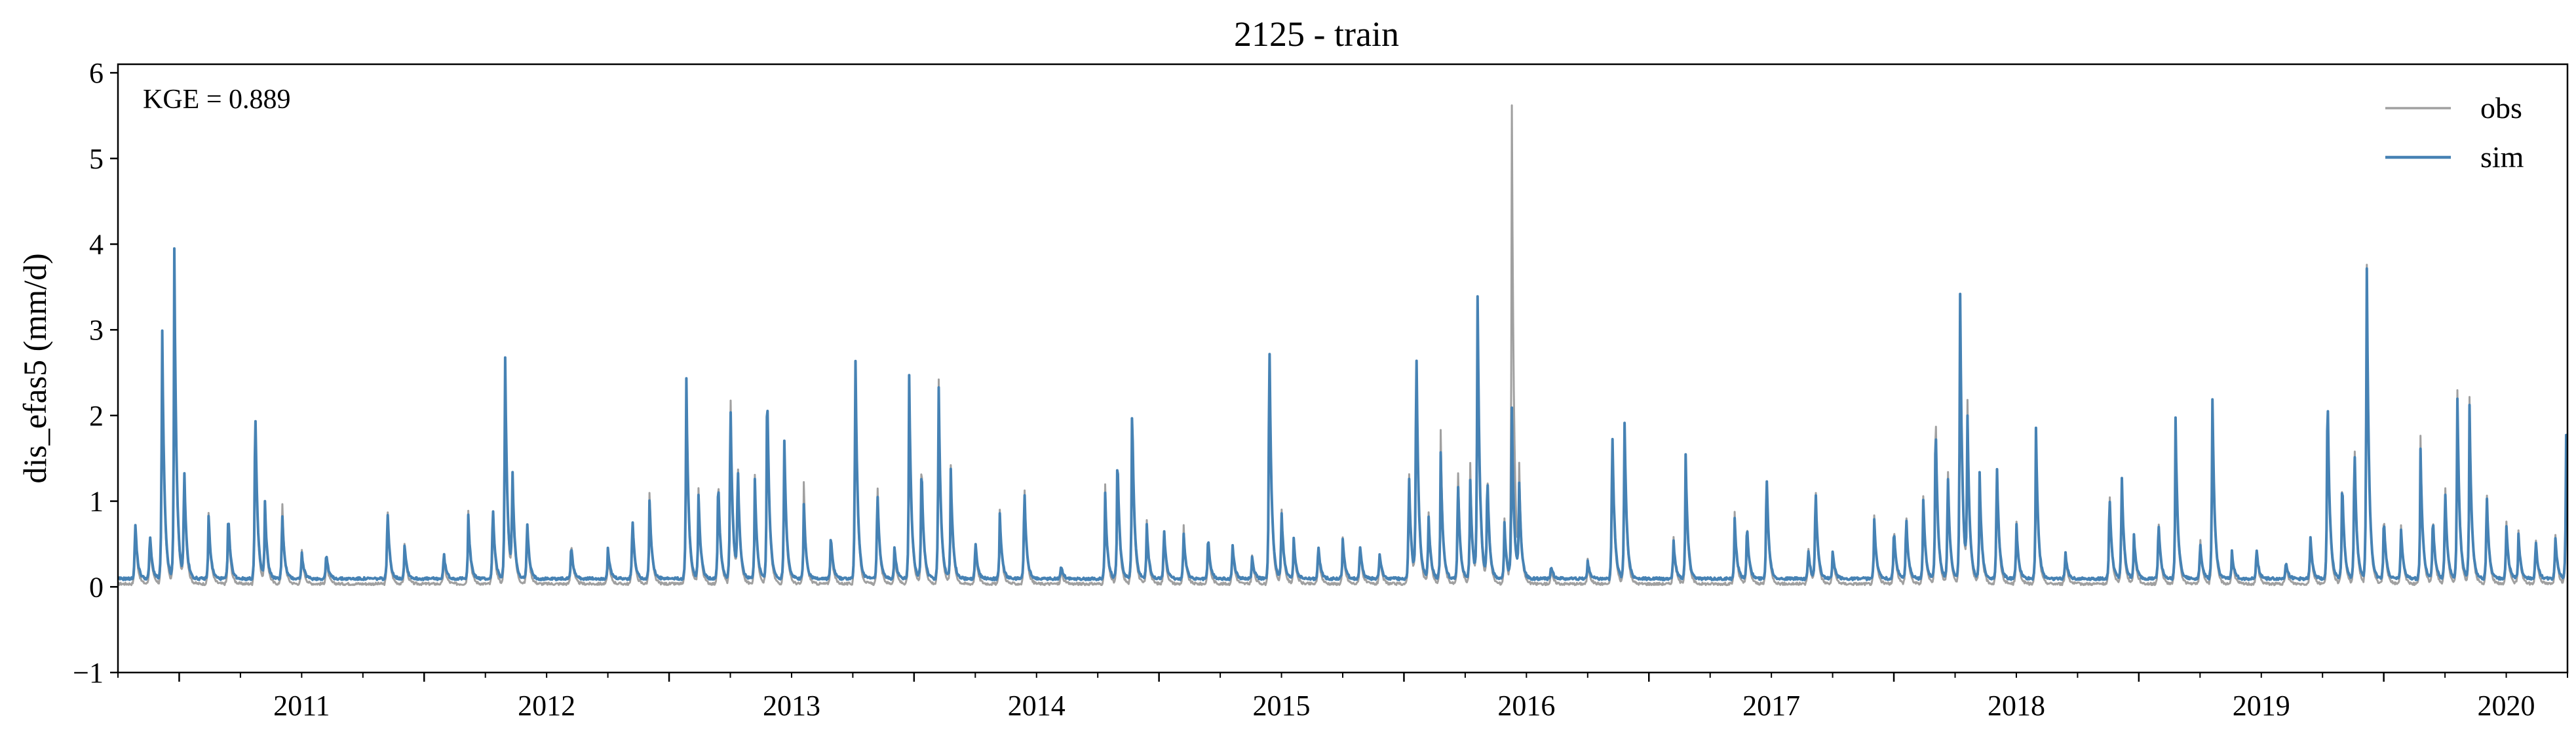  What do you see at coordinates (96, 330) in the screenshot?
I see `y-tick-label: 3` at bounding box center [96, 330].